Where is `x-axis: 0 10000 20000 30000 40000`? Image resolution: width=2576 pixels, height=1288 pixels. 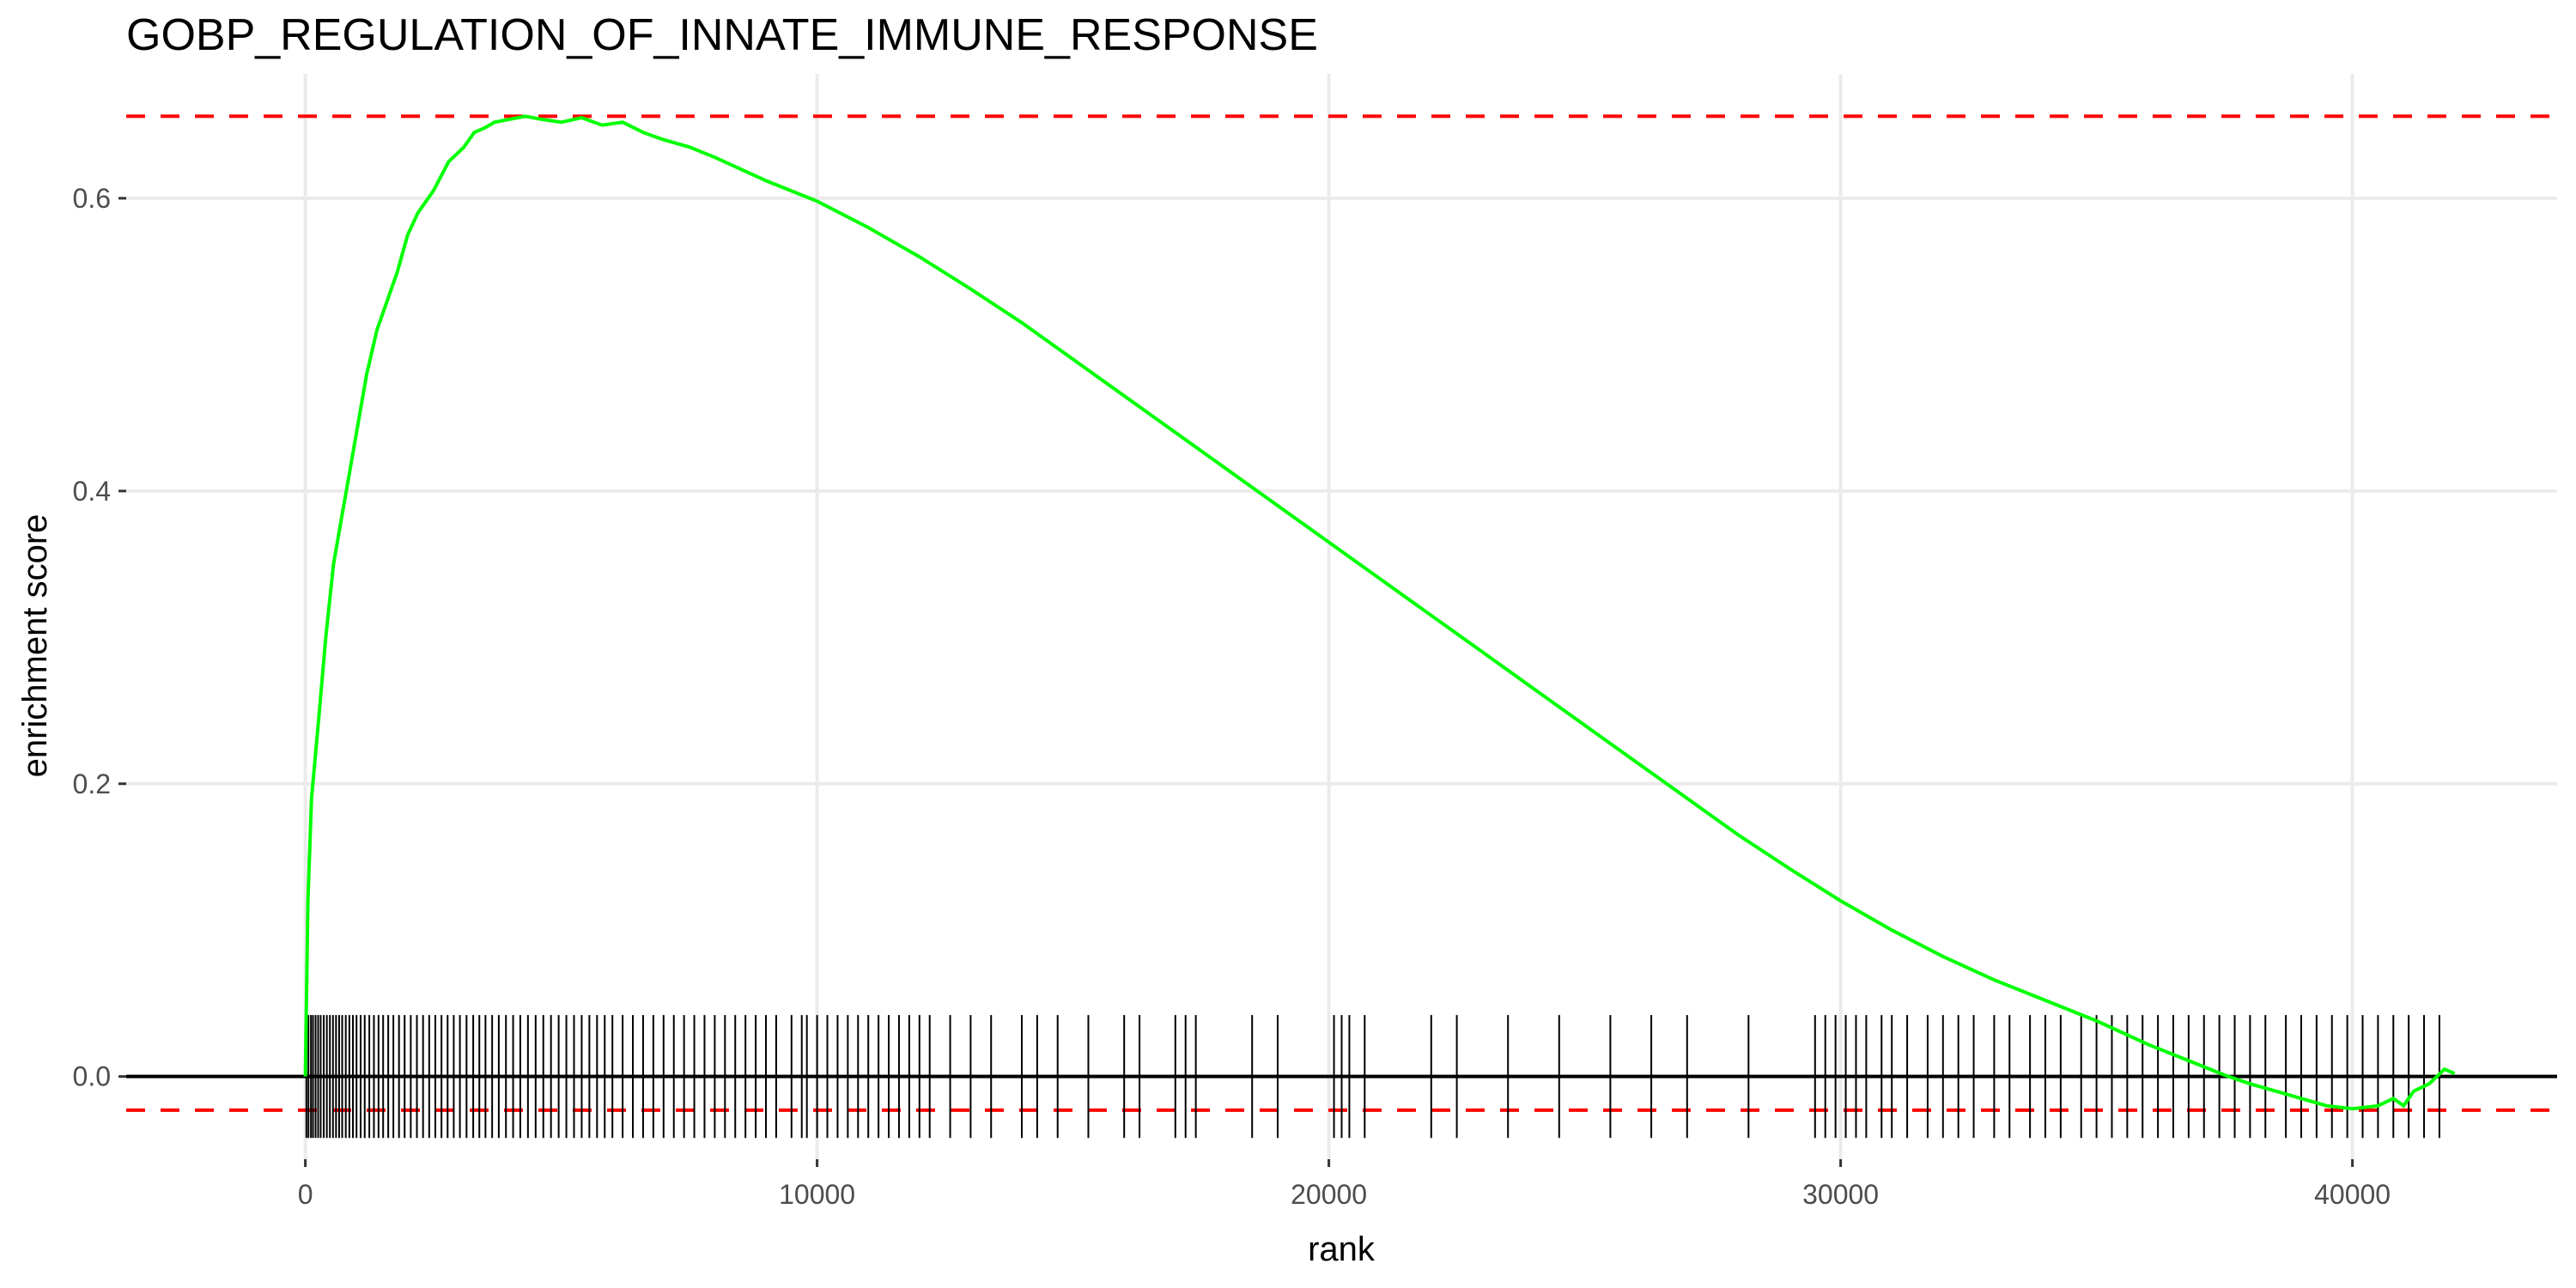 x-axis: 0 10000 20000 30000 40000 is located at coordinates (1345, 1184).